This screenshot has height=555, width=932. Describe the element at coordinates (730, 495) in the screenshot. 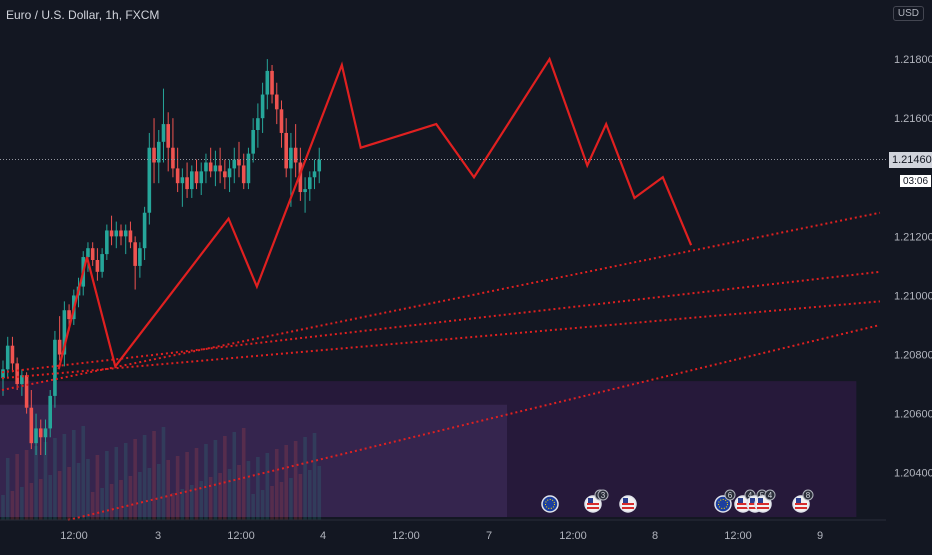

I see `event-count-text: 6` at that location.